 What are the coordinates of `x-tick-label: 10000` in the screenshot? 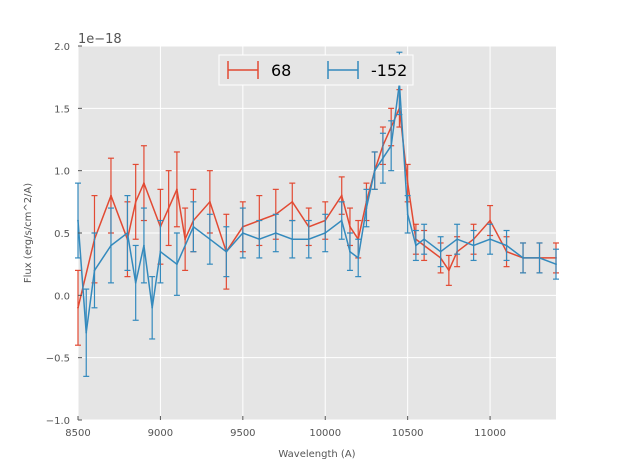 It's located at (325, 433).